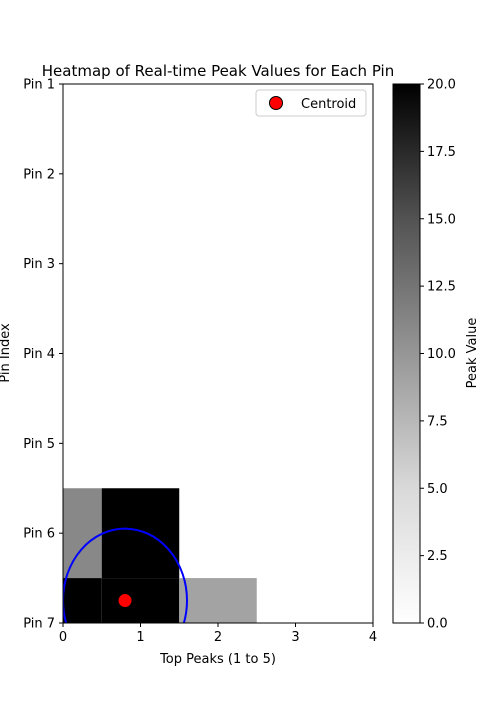 Image resolution: width=500 pixels, height=704 pixels. I want to click on x-axis-ticks: 0 1 2 3 4, so click(218, 634).